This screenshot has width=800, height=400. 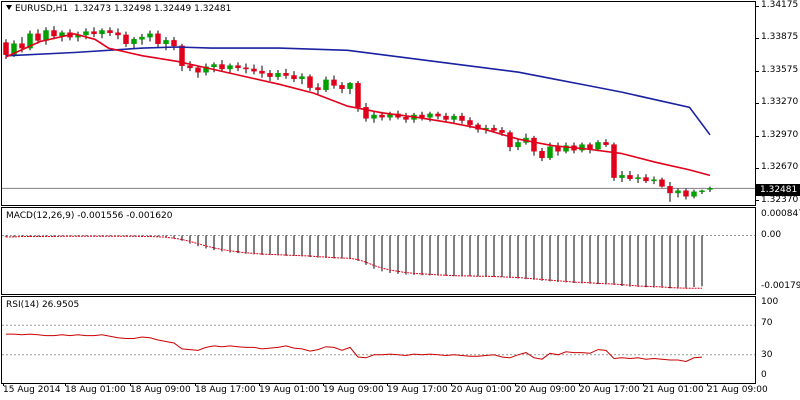 What do you see at coordinates (770, 302) in the screenshot?
I see `rsi-axis-label: 100` at bounding box center [770, 302].